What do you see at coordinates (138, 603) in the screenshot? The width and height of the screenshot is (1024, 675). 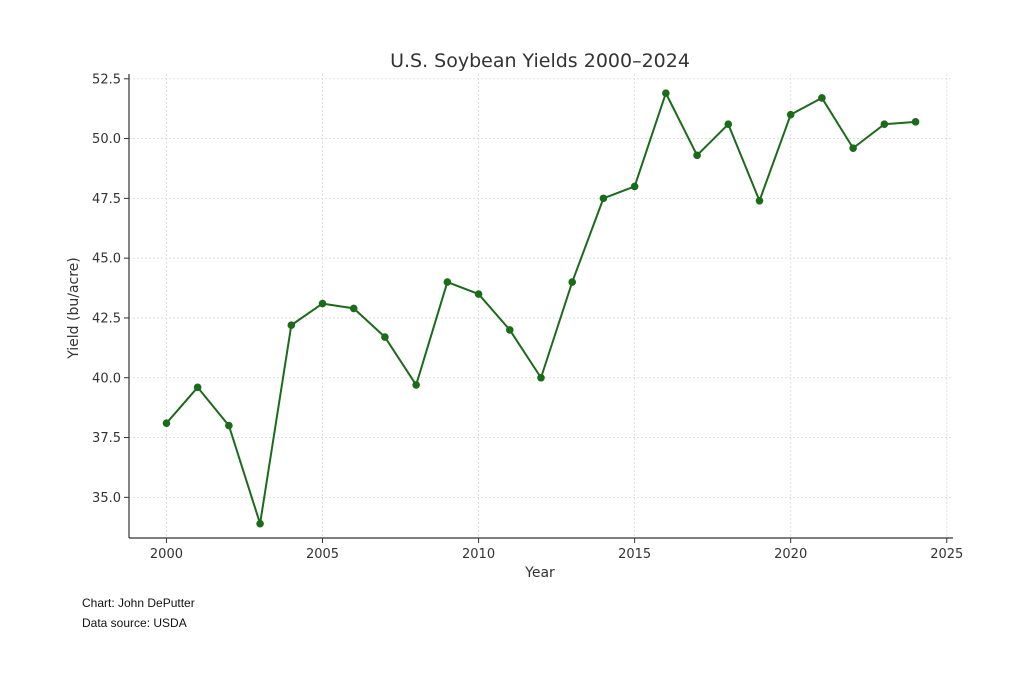 I see `author-credit: Chart: John DePutter` at bounding box center [138, 603].